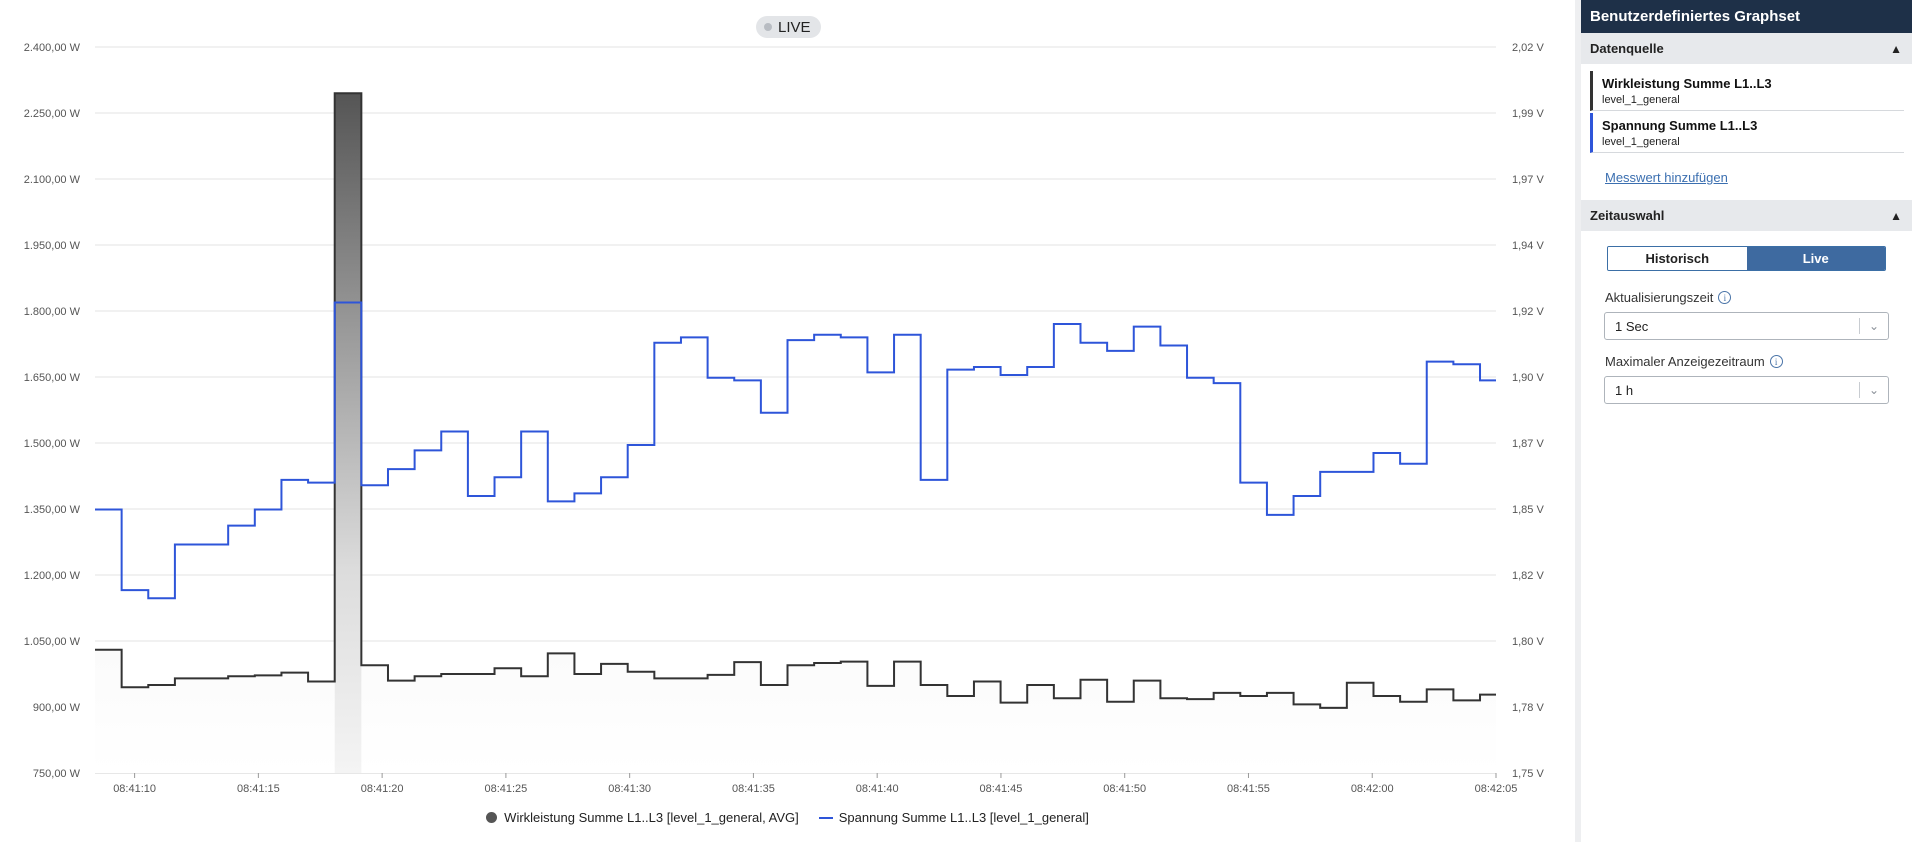  I want to click on max-range-label-text: Maximaler Anzeigezeitraum, so click(1685, 361).